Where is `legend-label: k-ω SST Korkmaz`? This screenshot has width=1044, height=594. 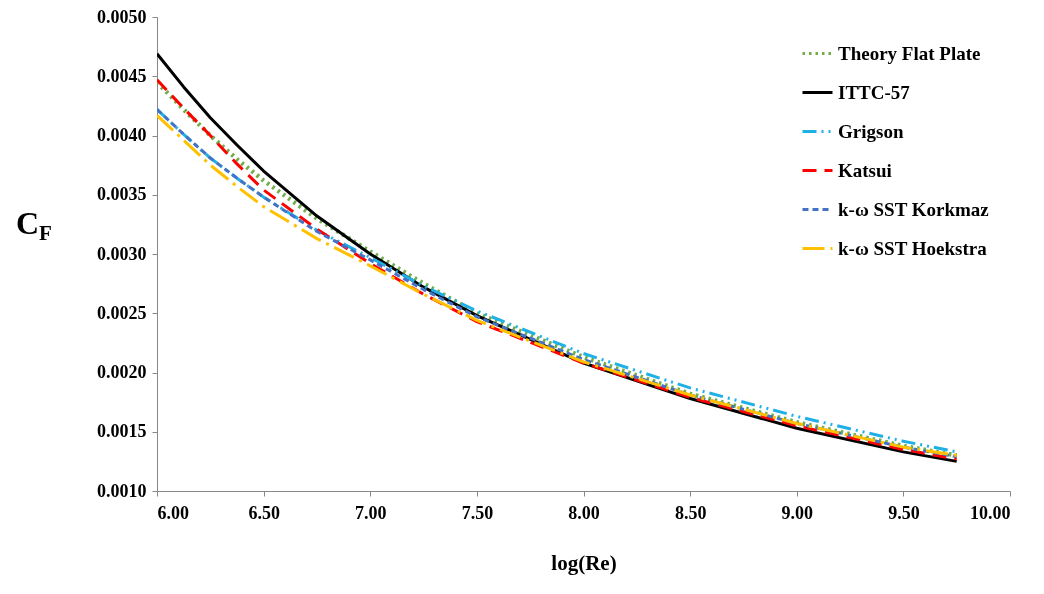
legend-label: k-ω SST Korkmaz is located at coordinates (914, 209).